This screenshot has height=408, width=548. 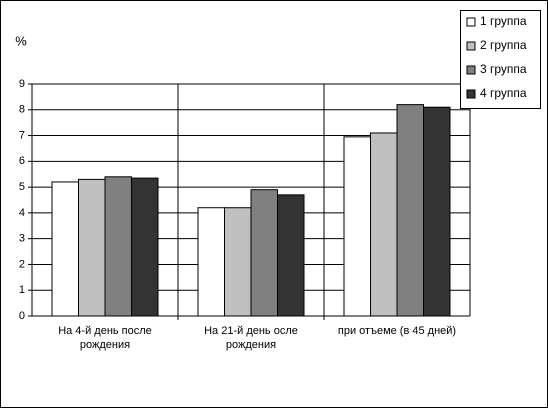 What do you see at coordinates (22, 161) in the screenshot?
I see `y-tick-label: 6` at bounding box center [22, 161].